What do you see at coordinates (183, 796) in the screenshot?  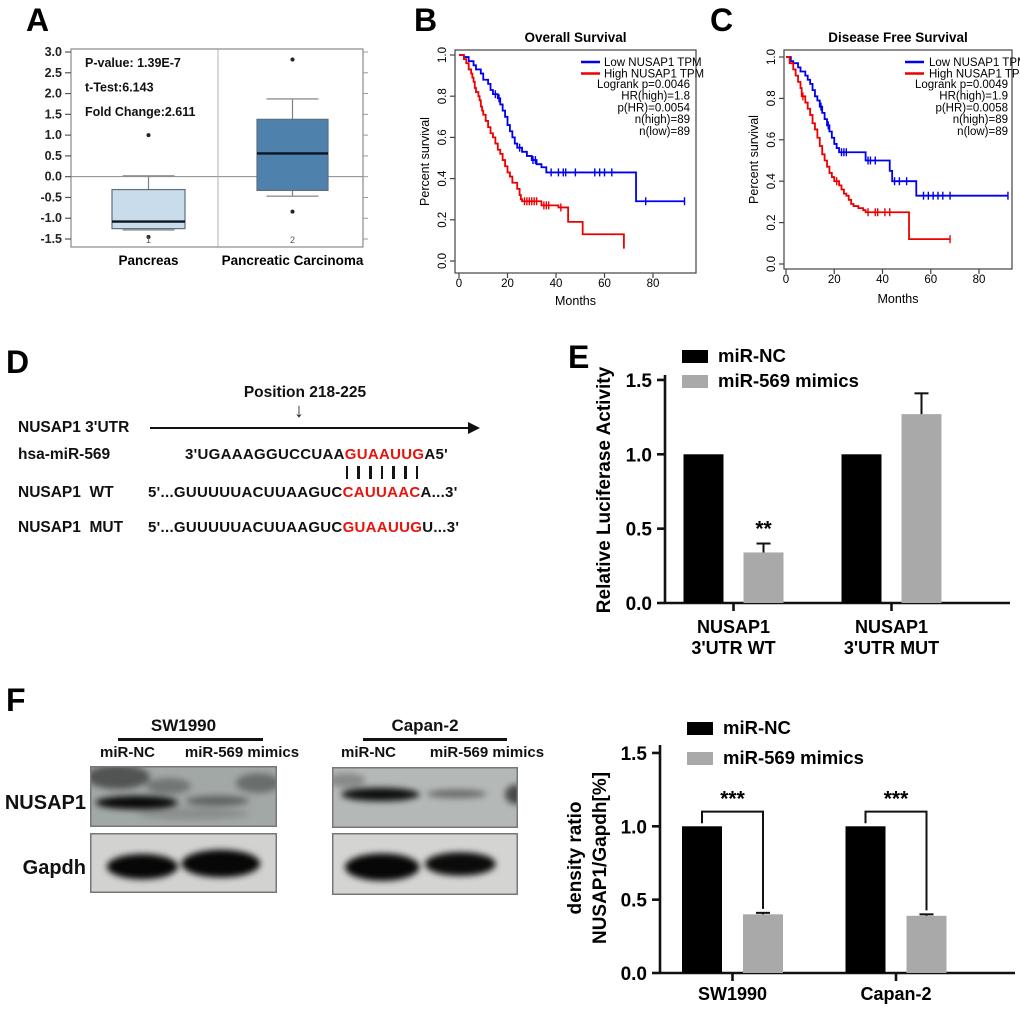 I see `sw1990-nusap1-blot-image` at bounding box center [183, 796].